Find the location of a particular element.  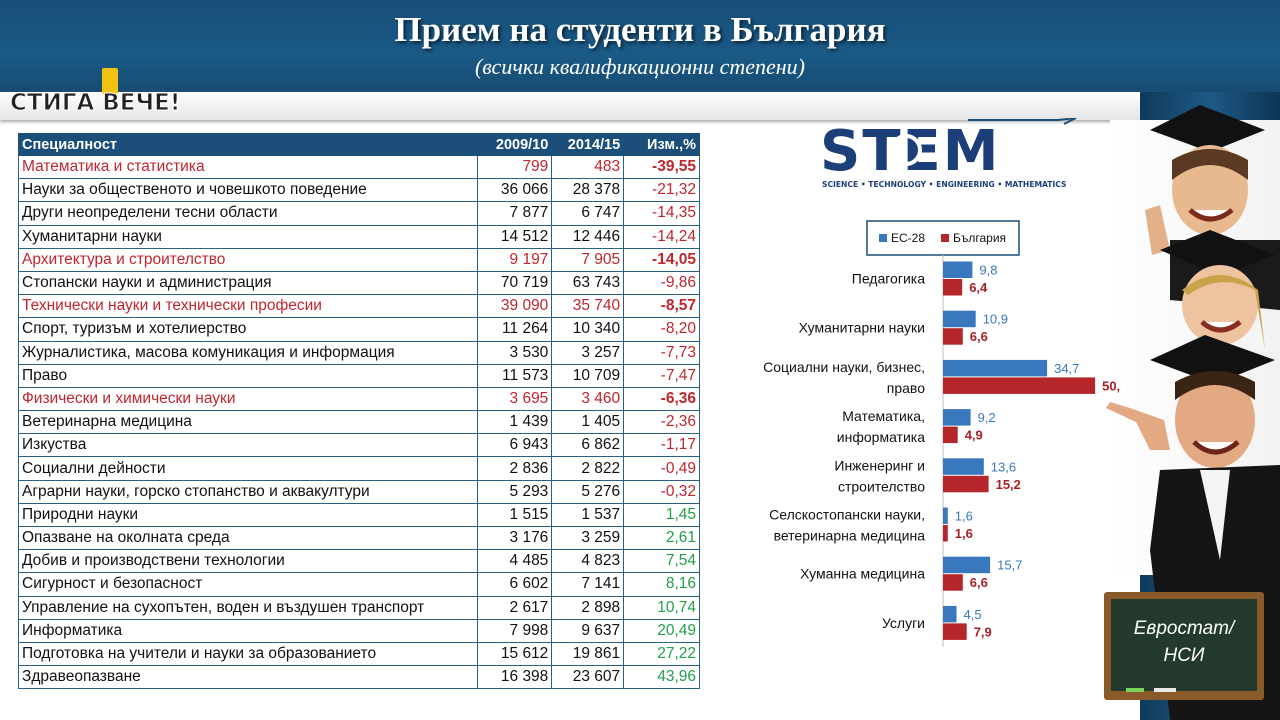

category-label: право is located at coordinates (906, 388).